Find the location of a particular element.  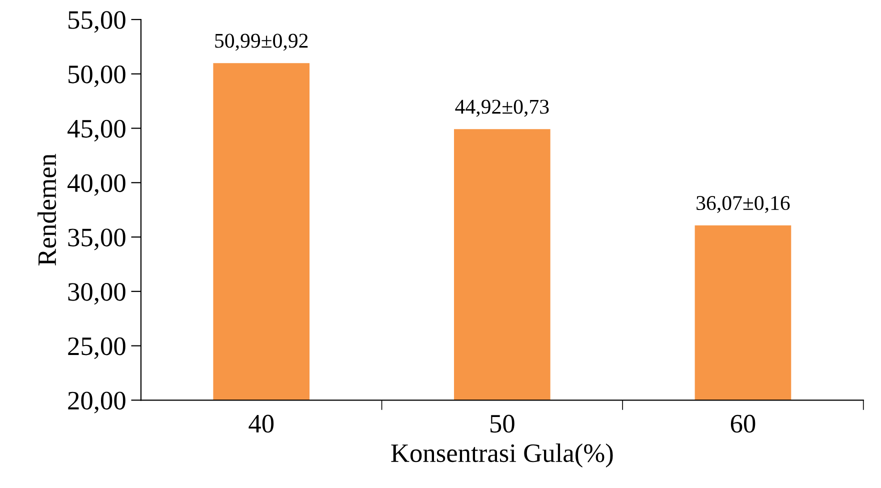

data-label: 36,07±0,16 is located at coordinates (743, 205).